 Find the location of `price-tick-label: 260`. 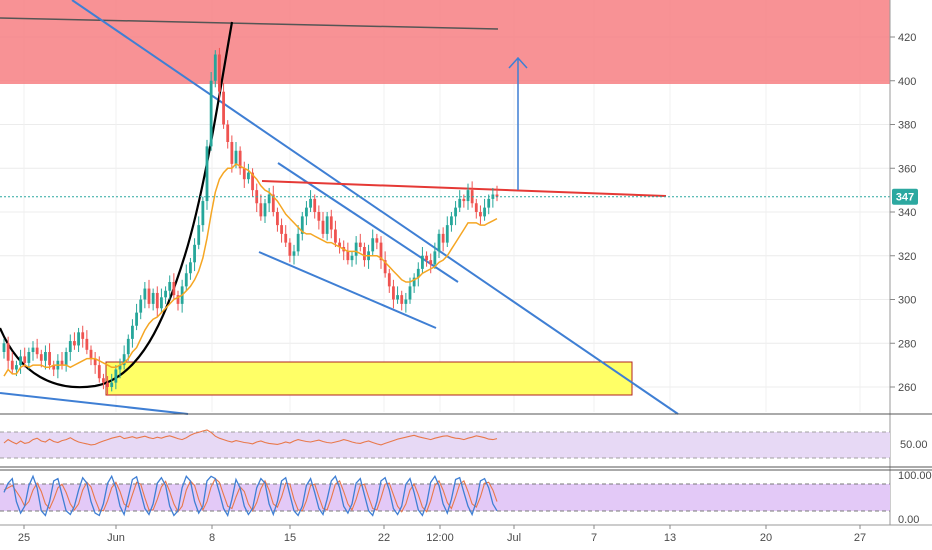

price-tick-label: 260 is located at coordinates (907, 388).